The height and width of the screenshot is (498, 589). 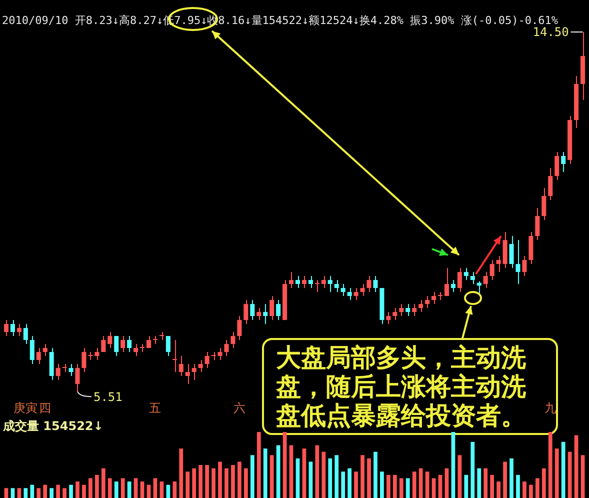 I want to click on annotation: 大盘局部多头，主动洗盘，随后上涨将主动洗盘低点暴露给投资者。, so click(x=401, y=386).